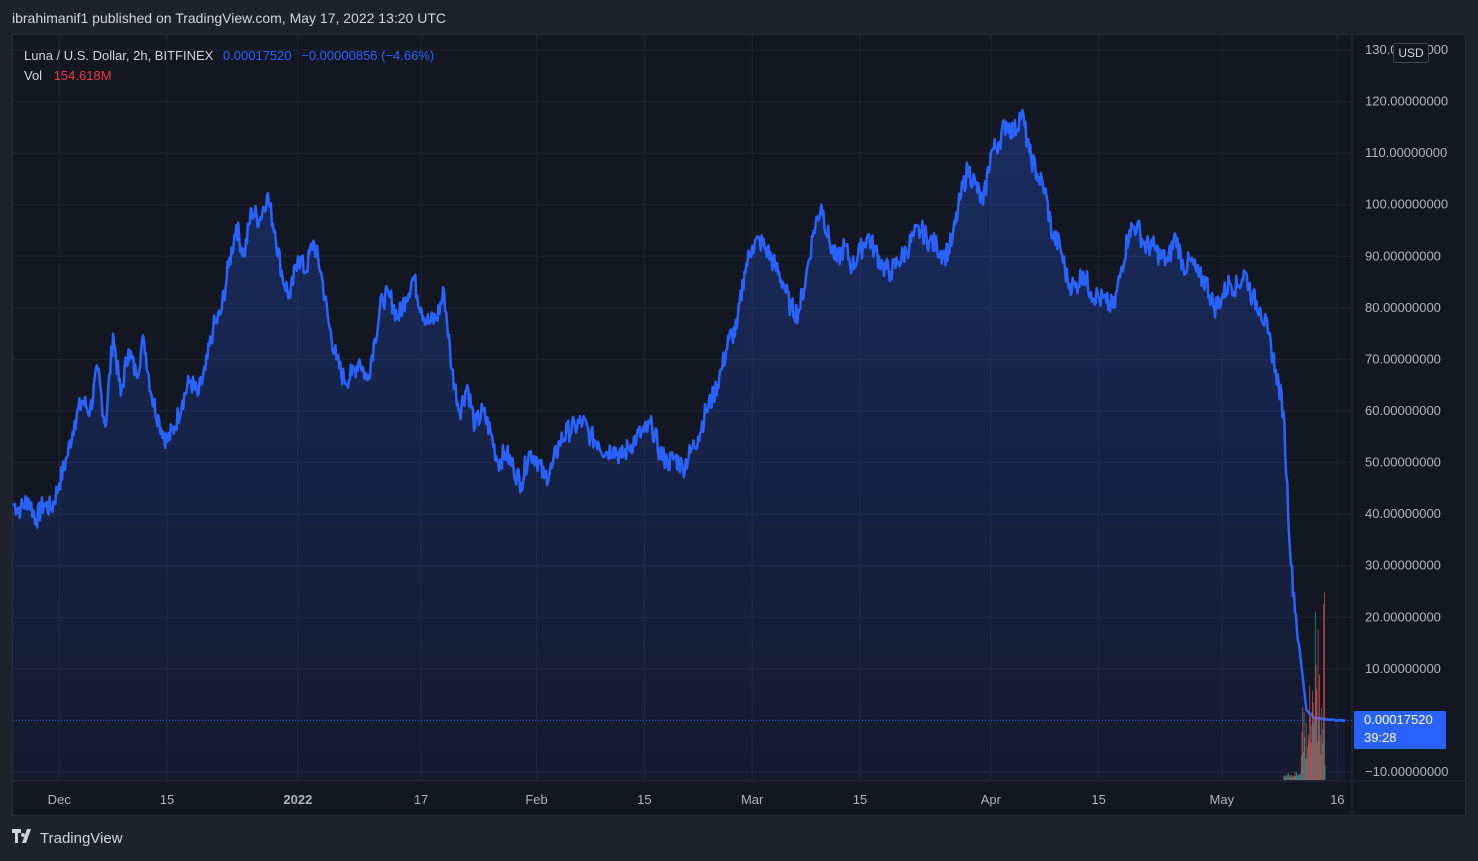 The height and width of the screenshot is (861, 1478). I want to click on y-tick-label: 20.00000000, so click(1403, 616).